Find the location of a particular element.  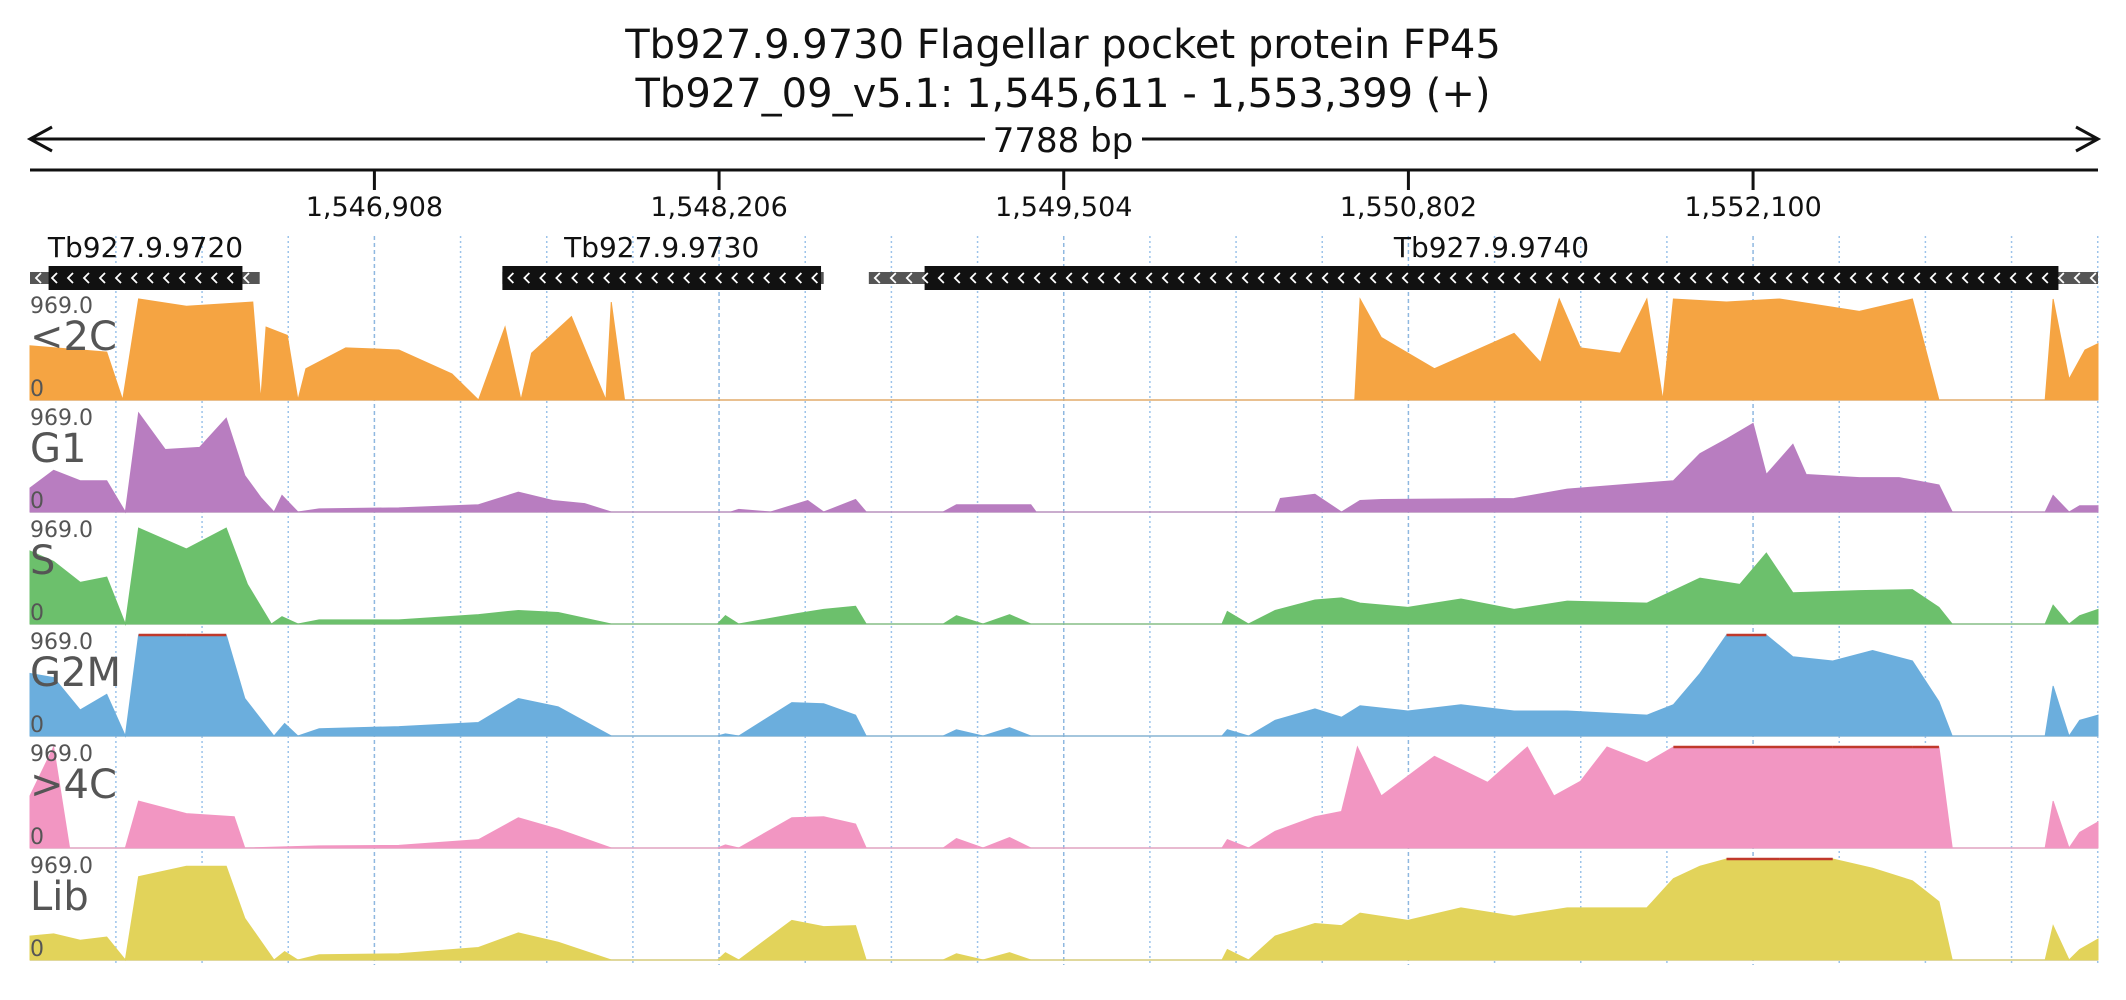

gene-label: Tb927.9.9740 is located at coordinates (1491, 247).